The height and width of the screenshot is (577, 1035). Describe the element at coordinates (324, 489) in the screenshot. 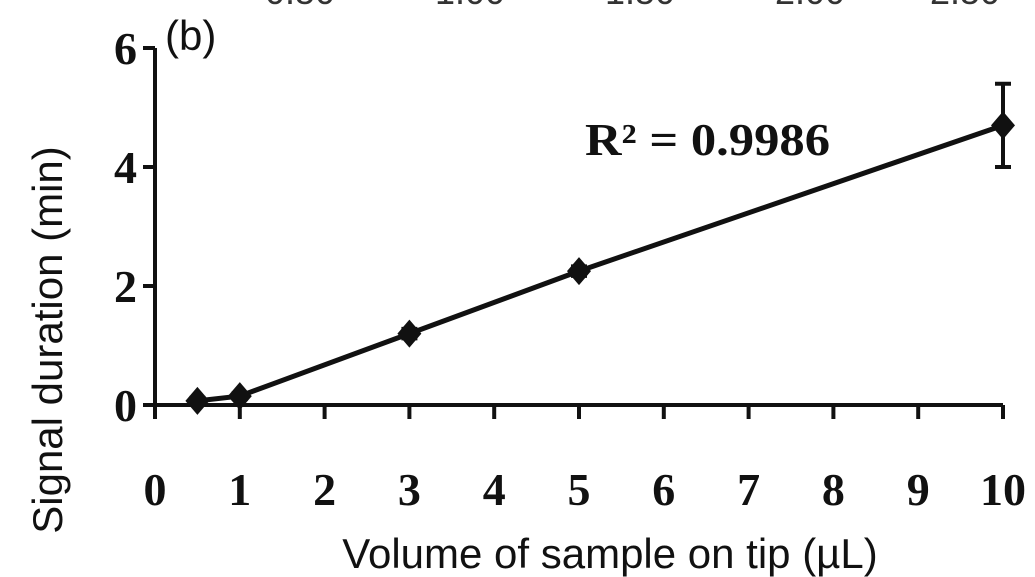

I see `x-tick-label: 2` at that location.